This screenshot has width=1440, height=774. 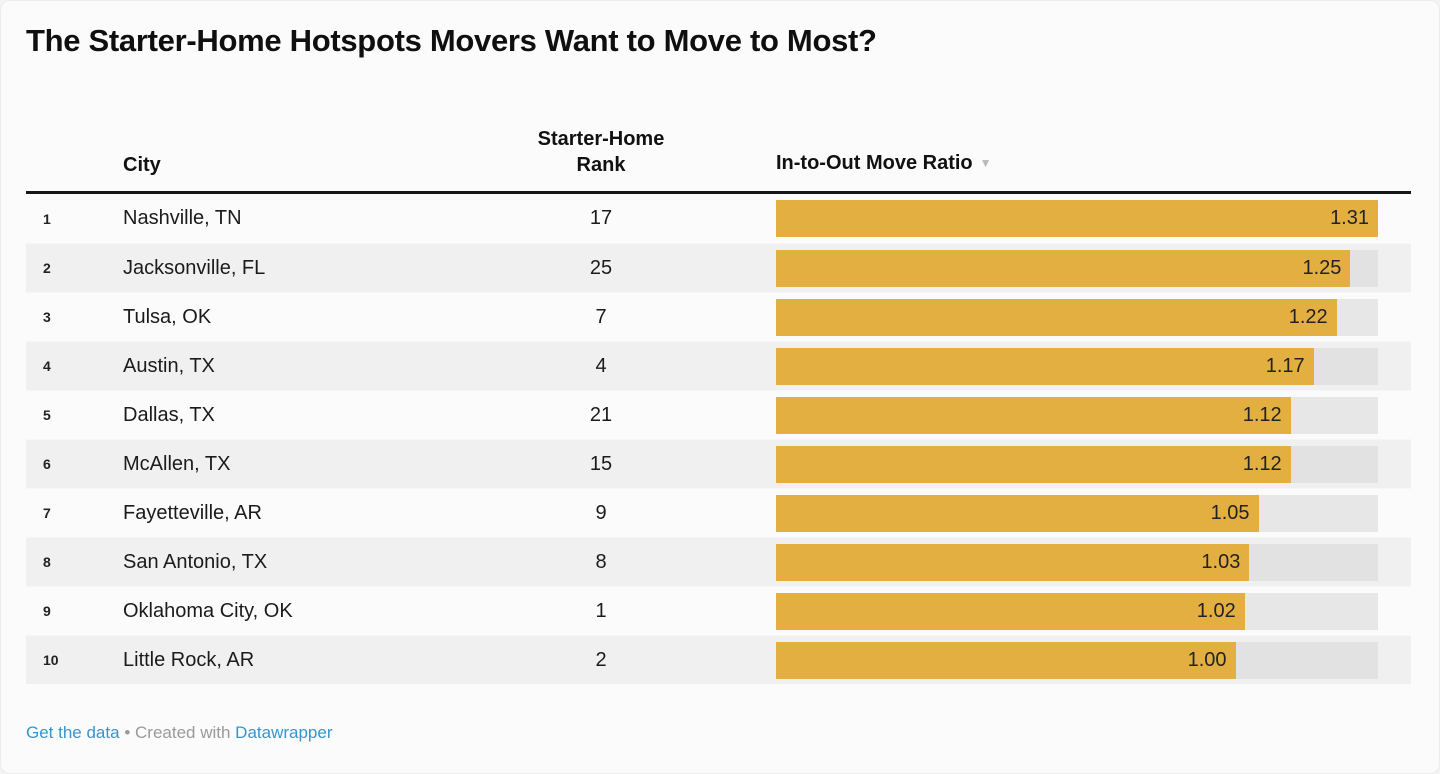 I want to click on row-starter-home-rank: 17, so click(x=601, y=218).